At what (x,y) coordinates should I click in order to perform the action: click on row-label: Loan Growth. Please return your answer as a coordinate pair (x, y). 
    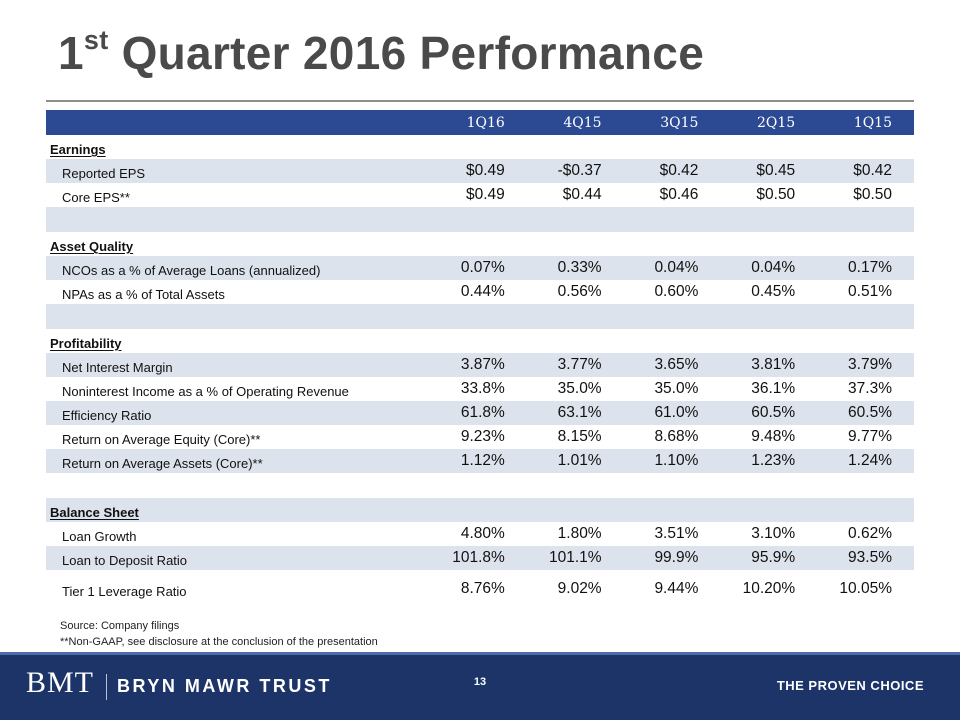
    Looking at the image, I should click on (99, 536).